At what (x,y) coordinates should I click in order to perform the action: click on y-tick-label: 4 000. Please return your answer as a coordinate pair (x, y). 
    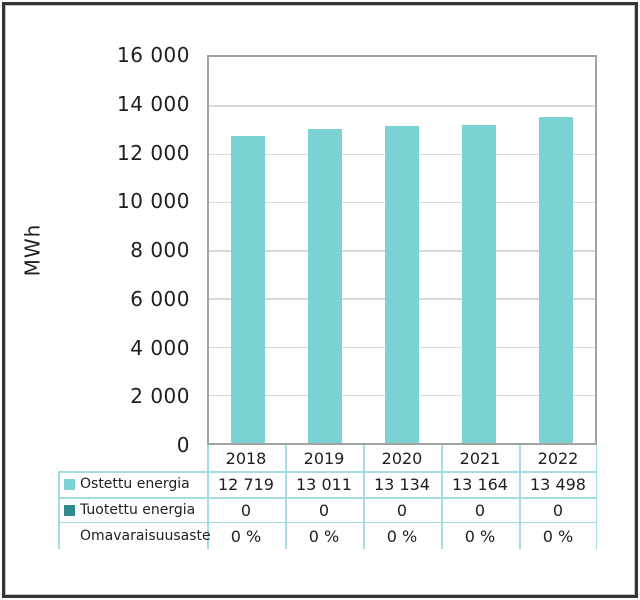
    Looking at the image, I should click on (160, 347).